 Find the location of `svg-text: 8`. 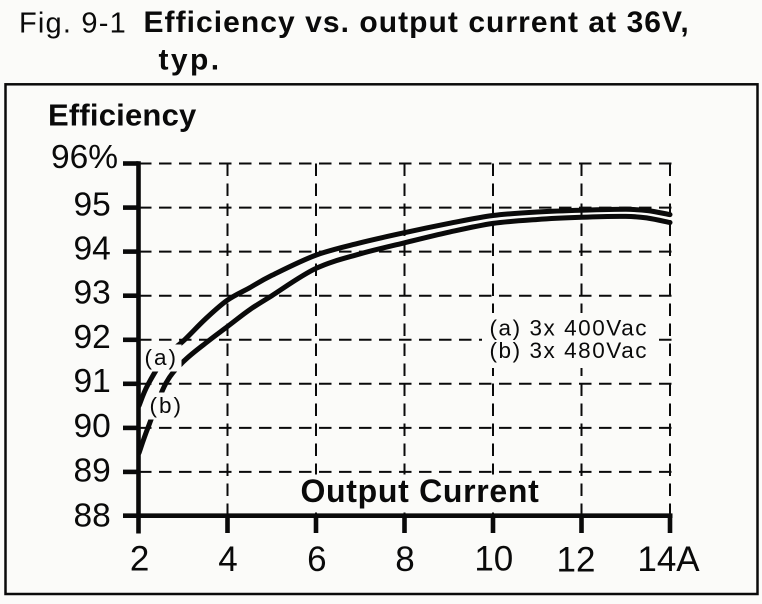

svg-text: 8 is located at coordinates (404, 559).